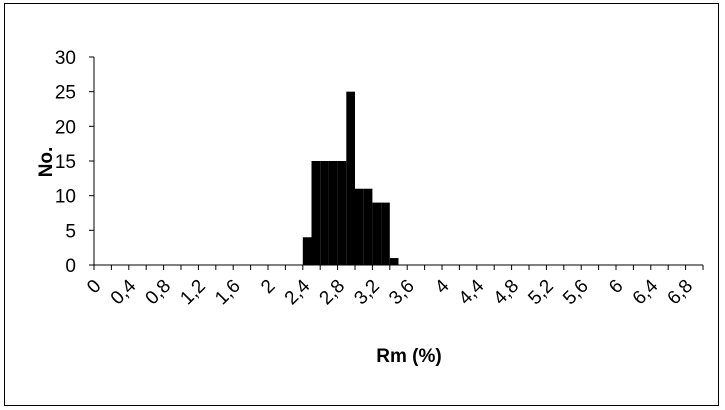 The width and height of the screenshot is (725, 410). I want to click on y-axis-ticks: 0 5 10 15 20 25 30, so click(74, 162).